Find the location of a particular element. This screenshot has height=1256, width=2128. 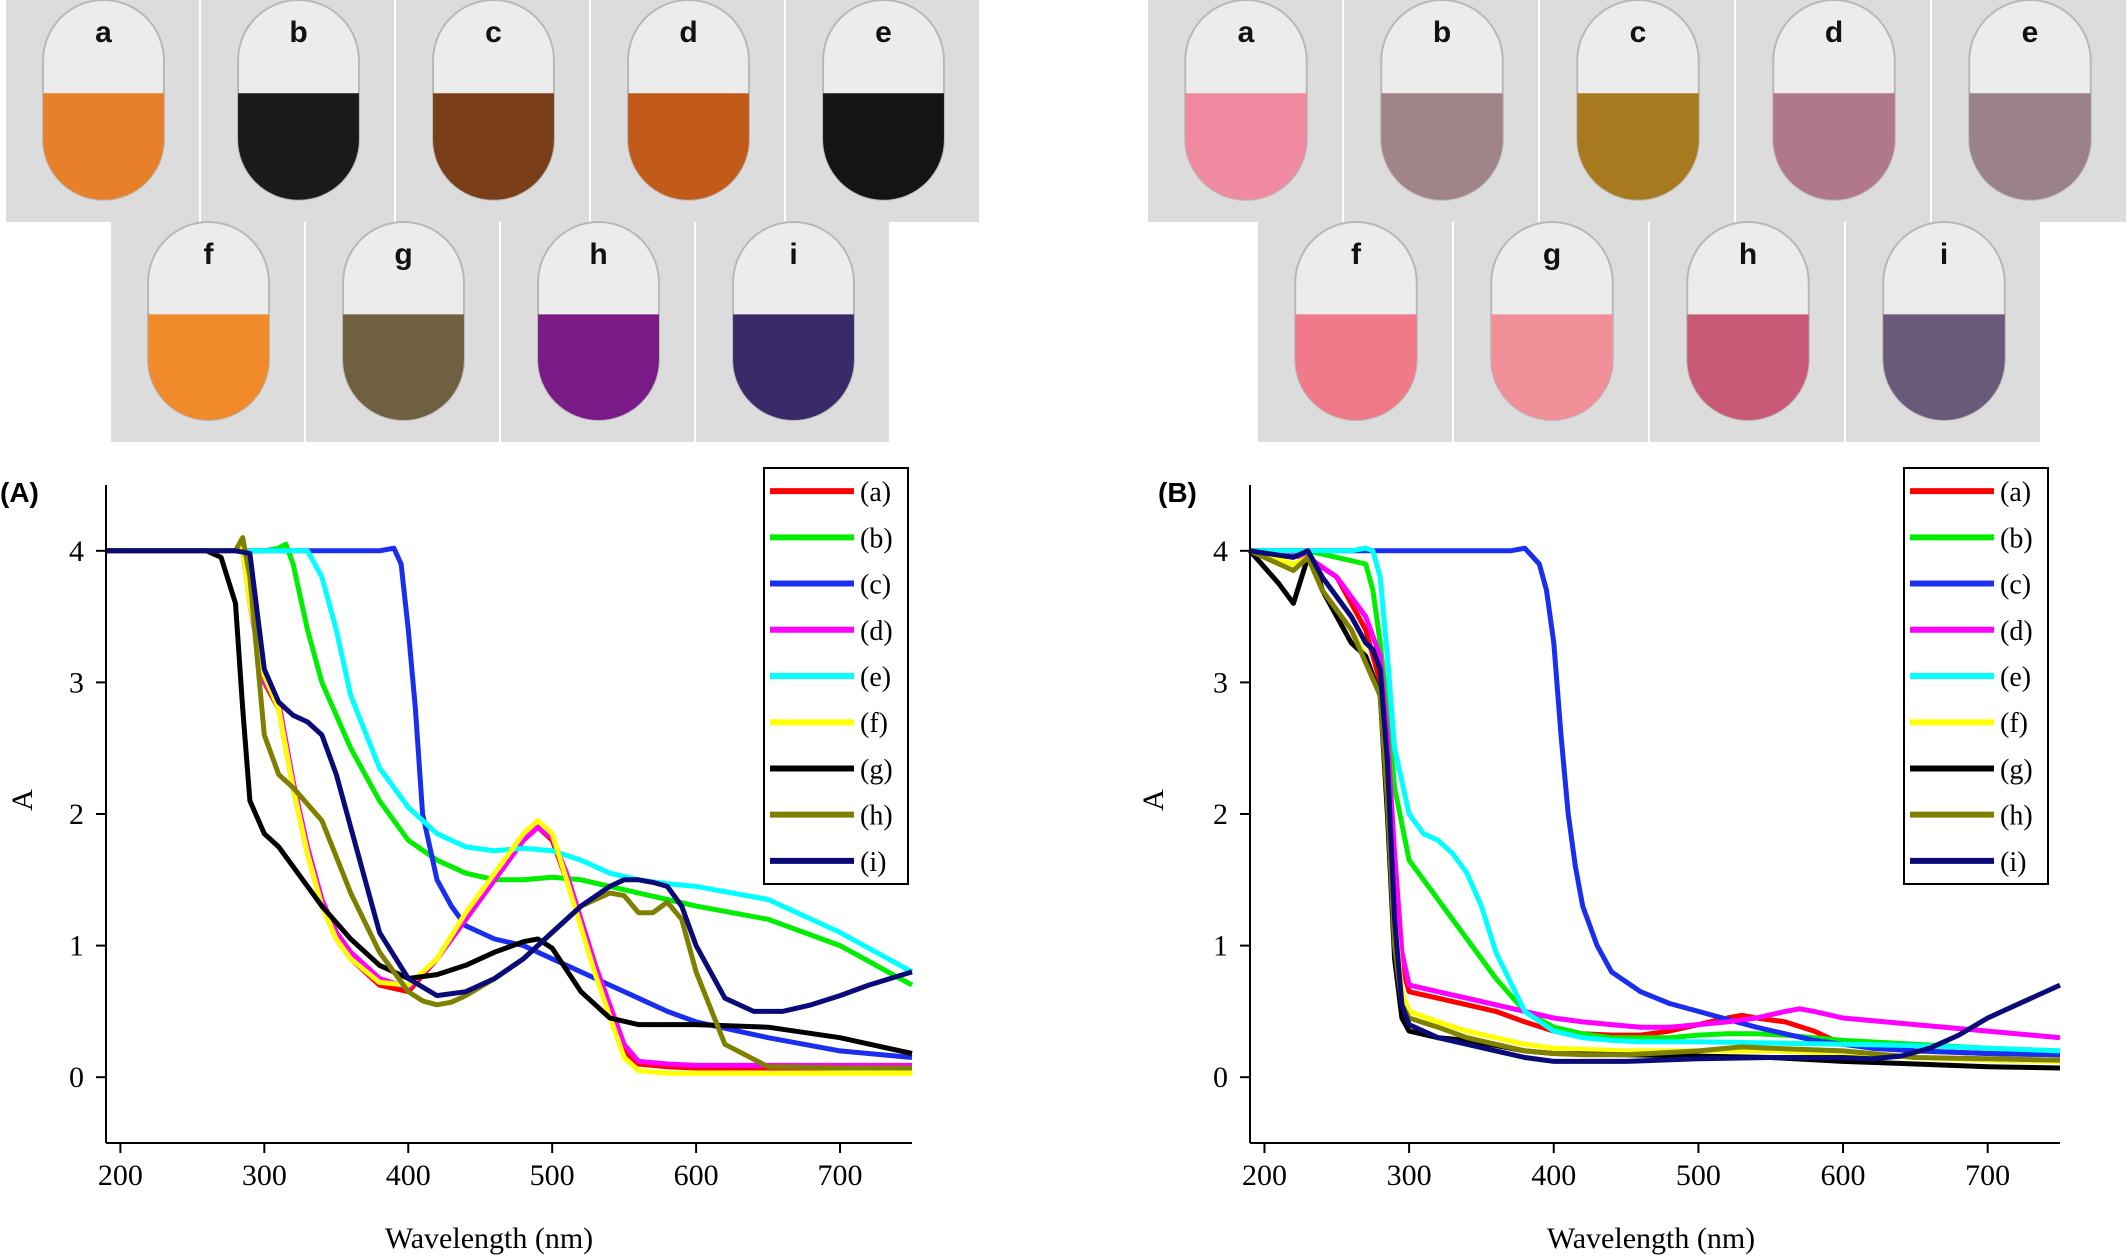

y-tick-label: 1 is located at coordinates (1220, 946).